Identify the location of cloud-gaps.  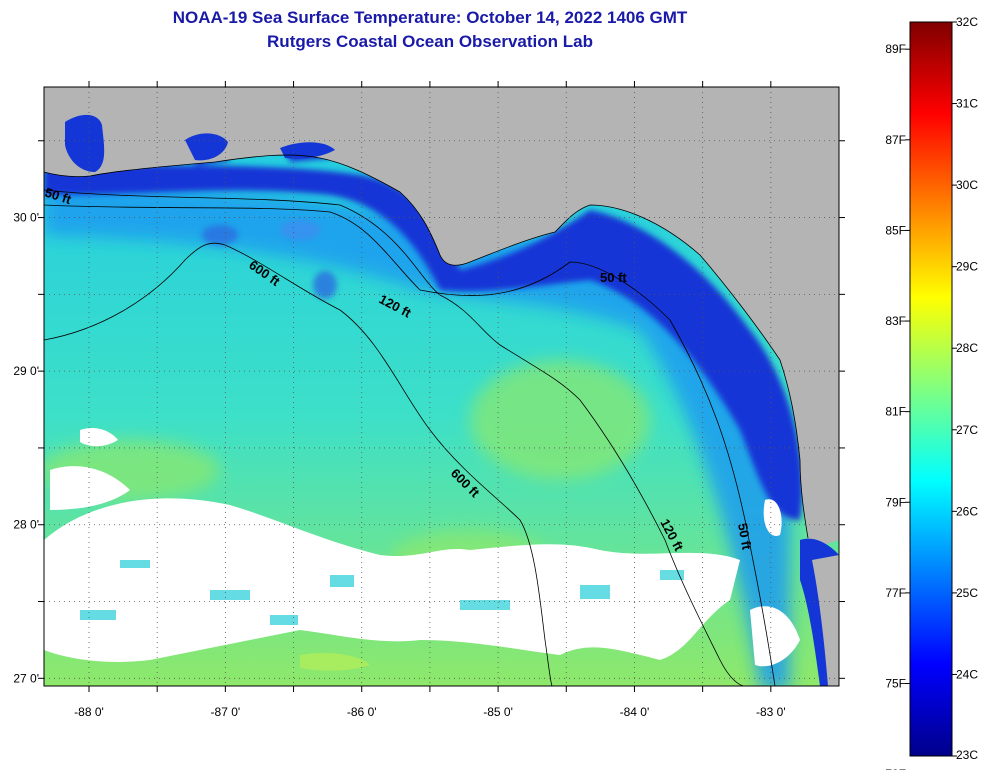
(382, 592).